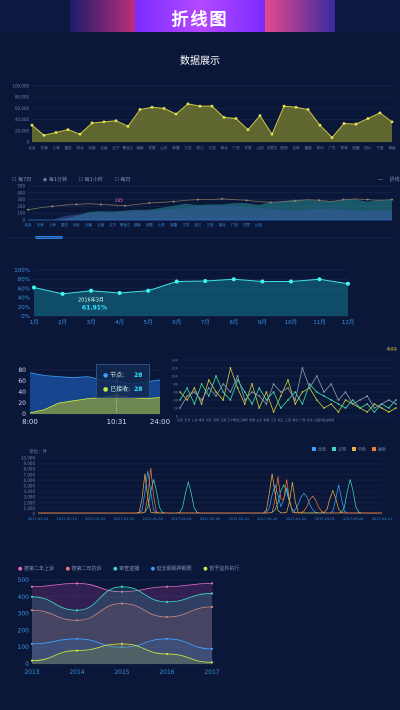  I want to click on x-tick-label: 云南, so click(104, 147).